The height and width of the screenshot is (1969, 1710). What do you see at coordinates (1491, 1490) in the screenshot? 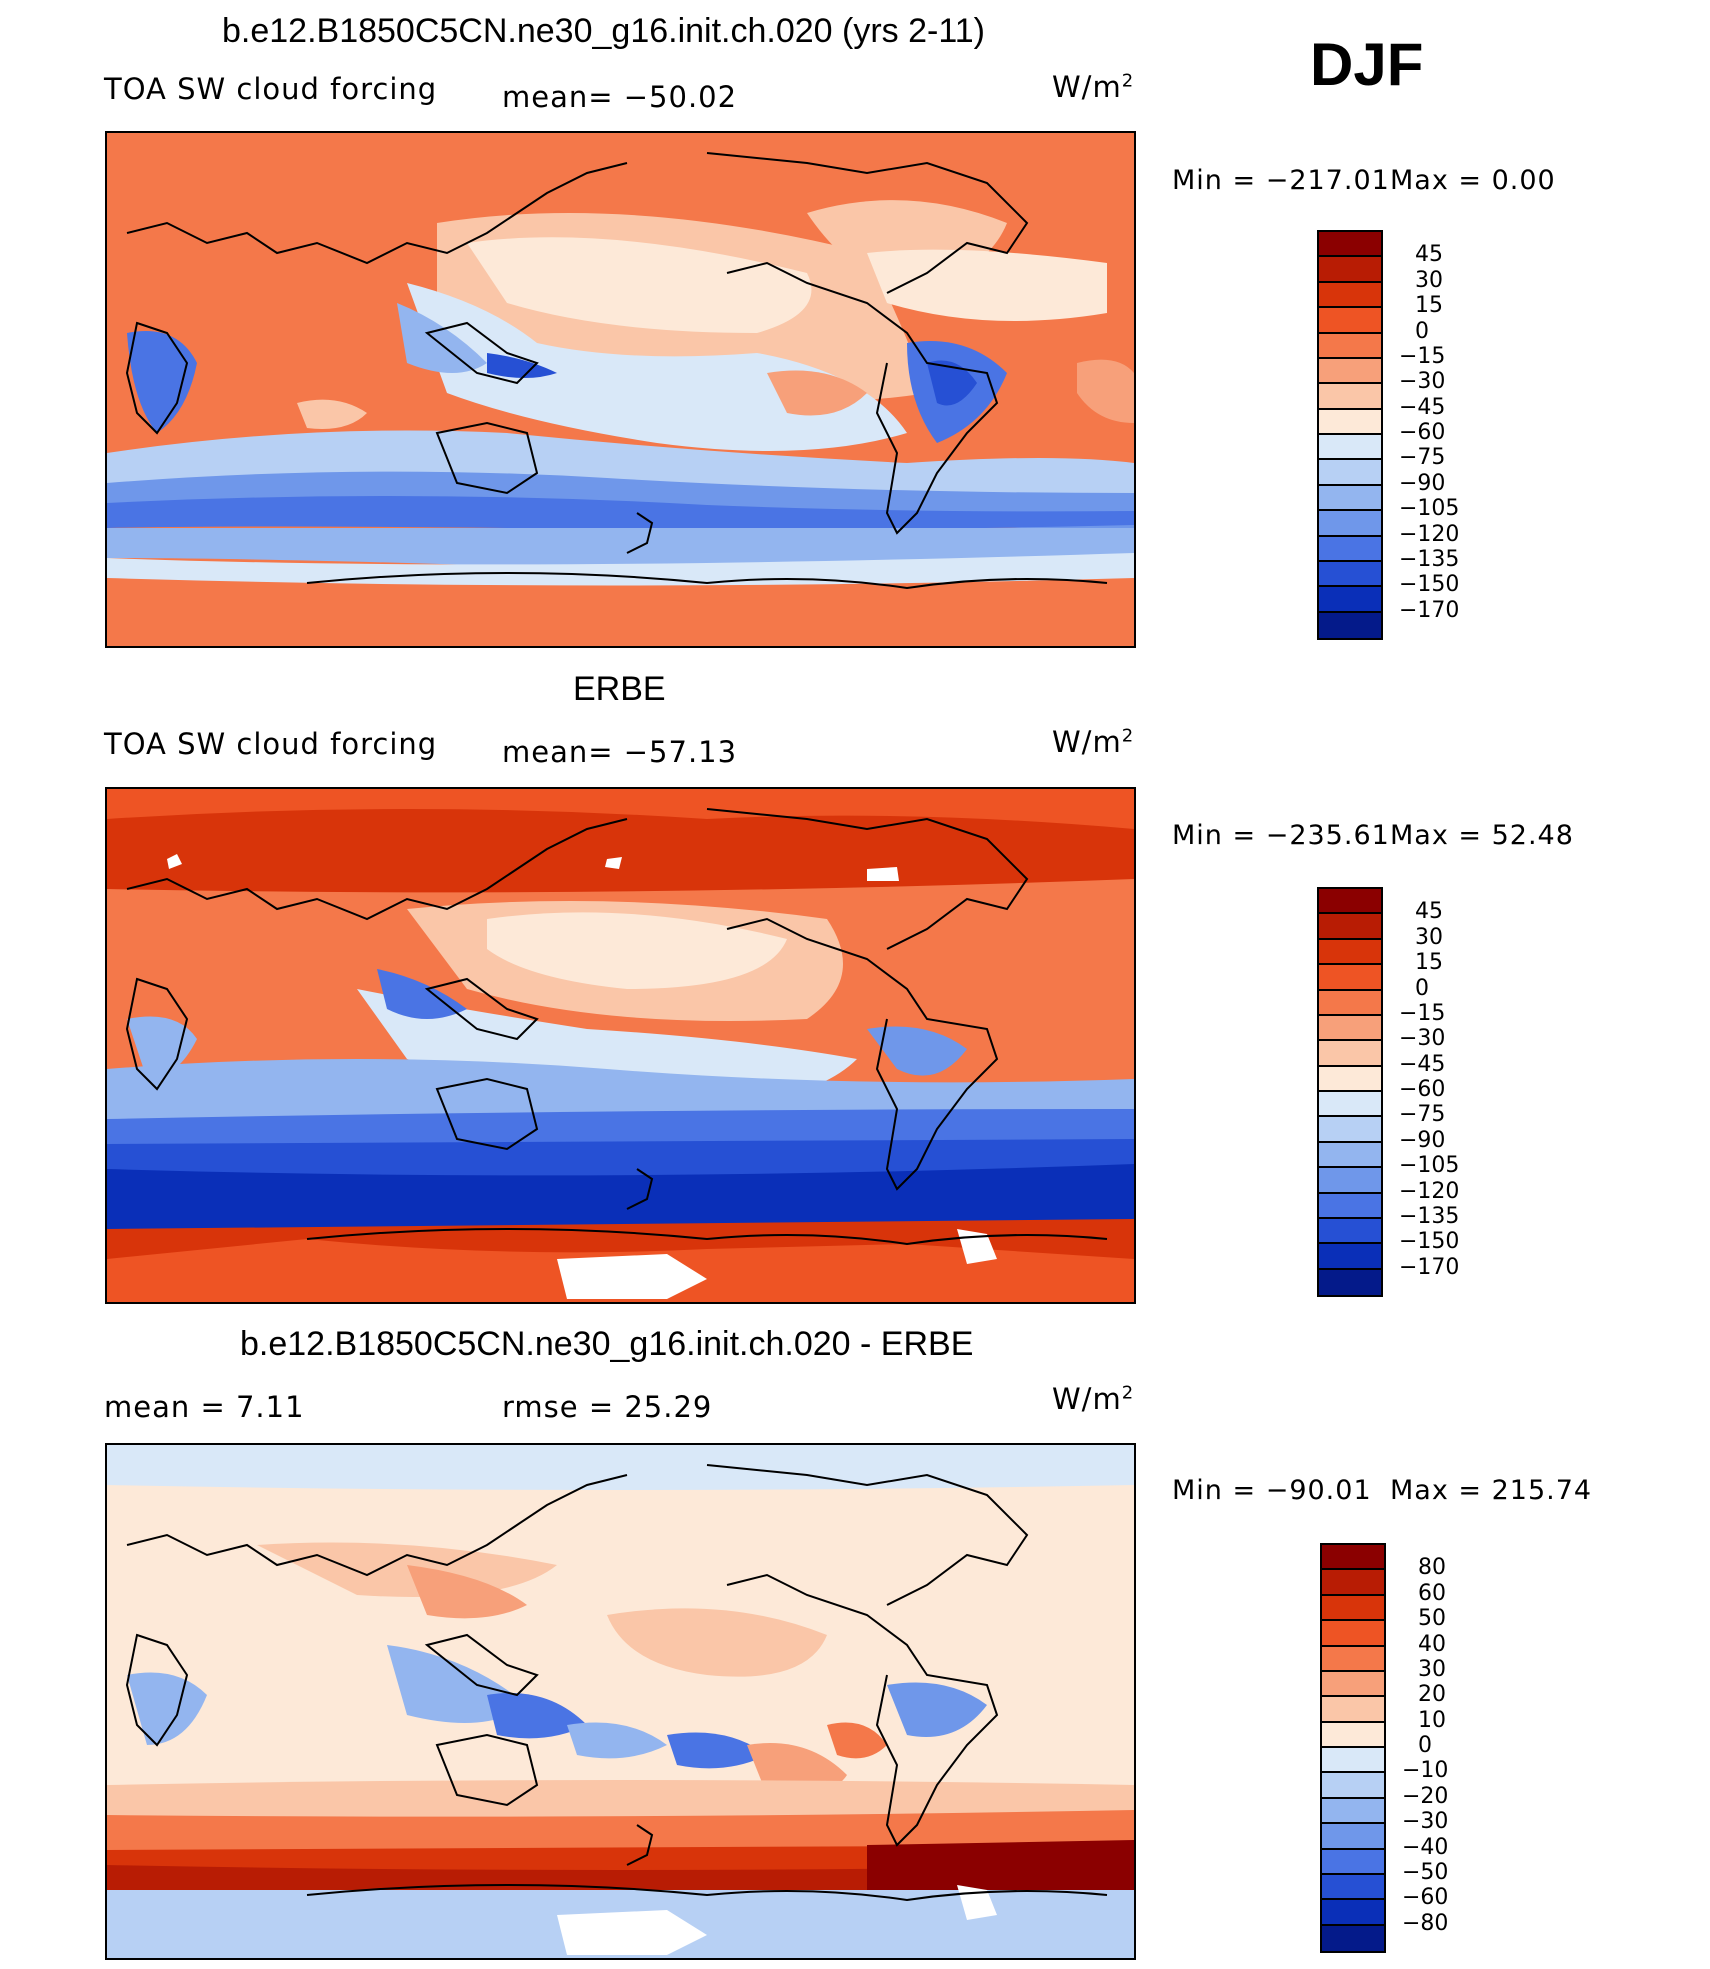
I see `panel-3-max-label: Max = 215.74` at bounding box center [1491, 1490].